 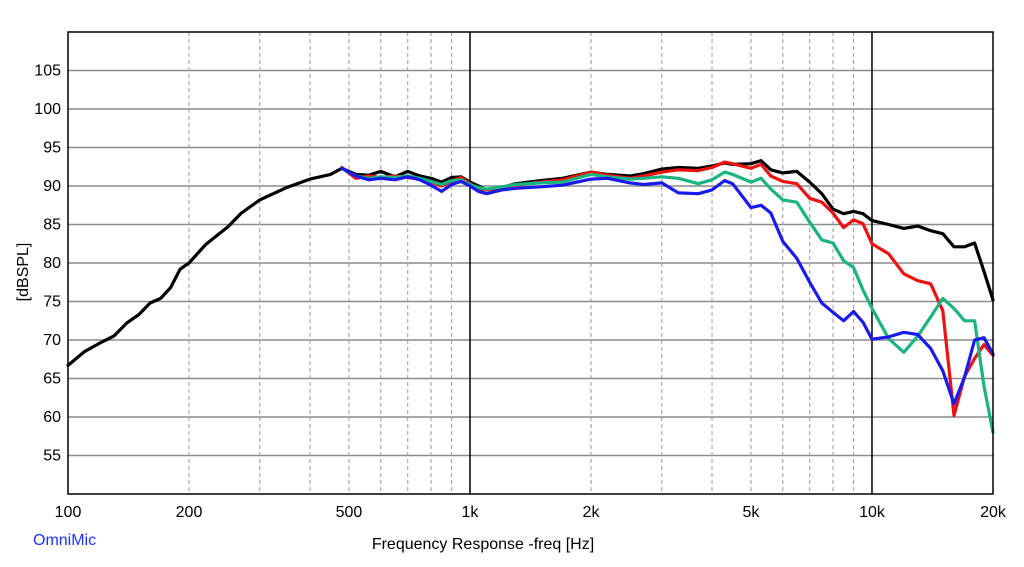 What do you see at coordinates (65, 540) in the screenshot?
I see `omnimic-brand-label: OmniMic` at bounding box center [65, 540].